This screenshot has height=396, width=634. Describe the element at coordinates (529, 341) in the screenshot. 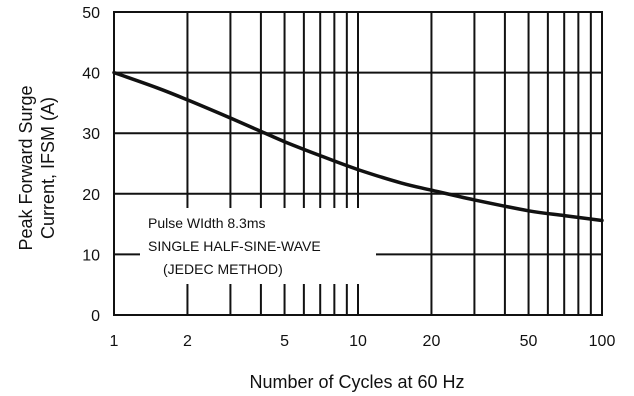

I see `x-tick-label: 50` at that location.